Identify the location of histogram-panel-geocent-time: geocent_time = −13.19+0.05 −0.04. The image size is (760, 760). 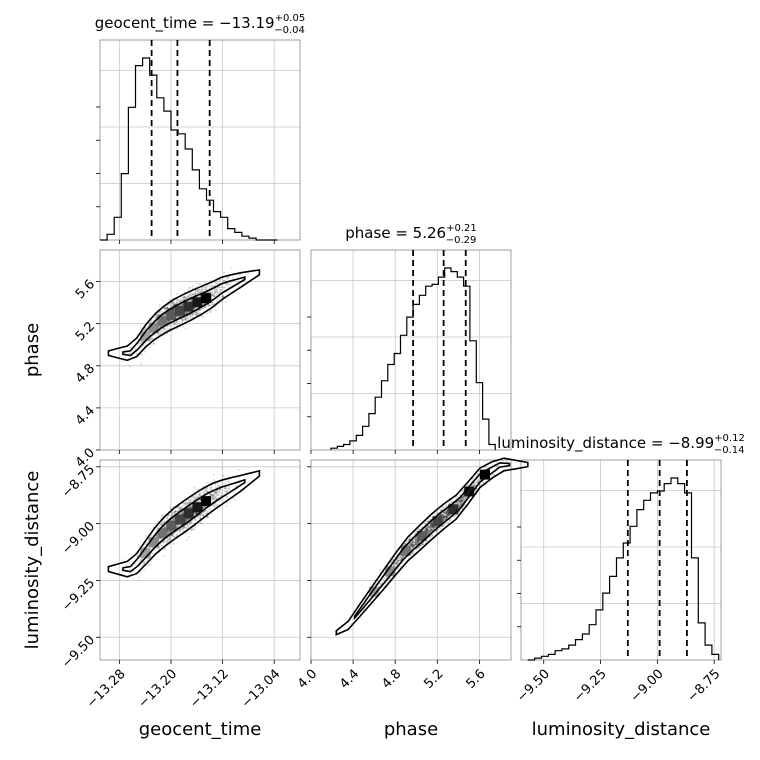
(200, 128).